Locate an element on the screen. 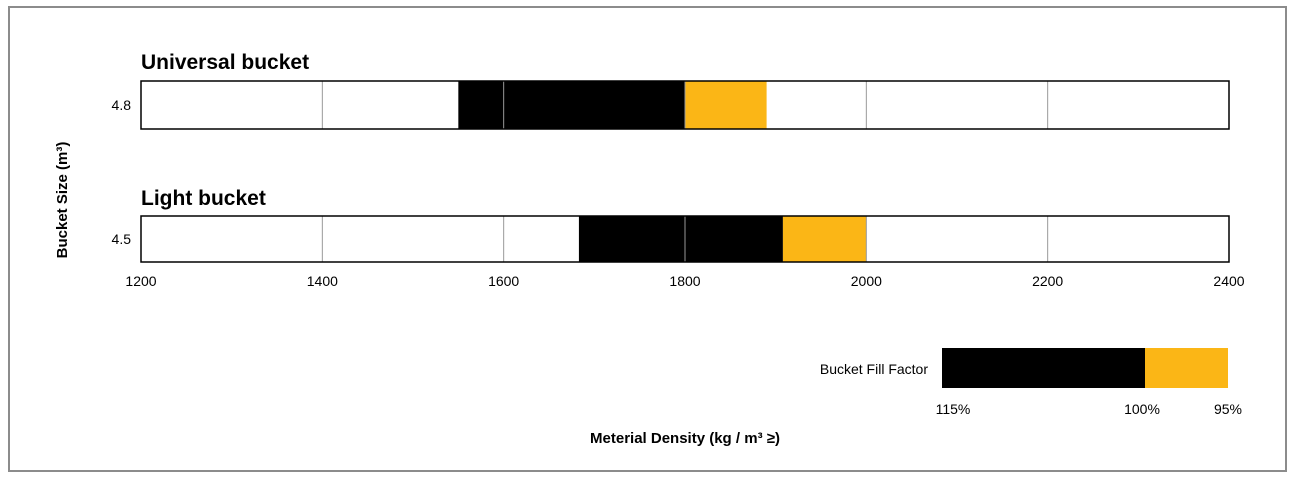 Image resolution: width=1297 pixels, height=480 pixels. legend-label-2: 95% is located at coordinates (1228, 409).